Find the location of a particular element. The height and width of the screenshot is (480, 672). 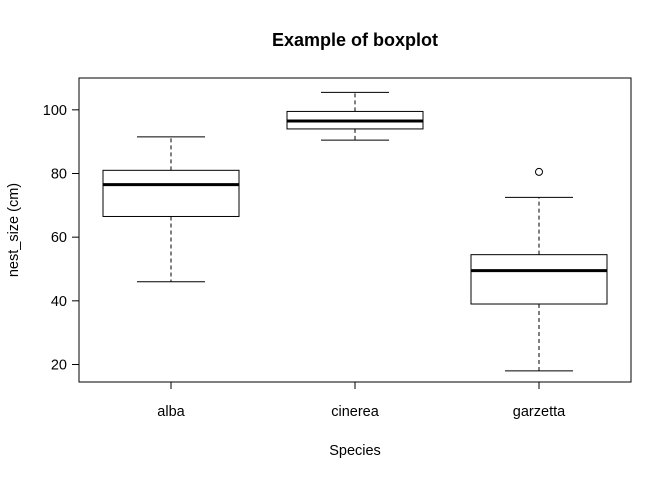

x-axis: alba cinerea garzetta is located at coordinates (361, 401).